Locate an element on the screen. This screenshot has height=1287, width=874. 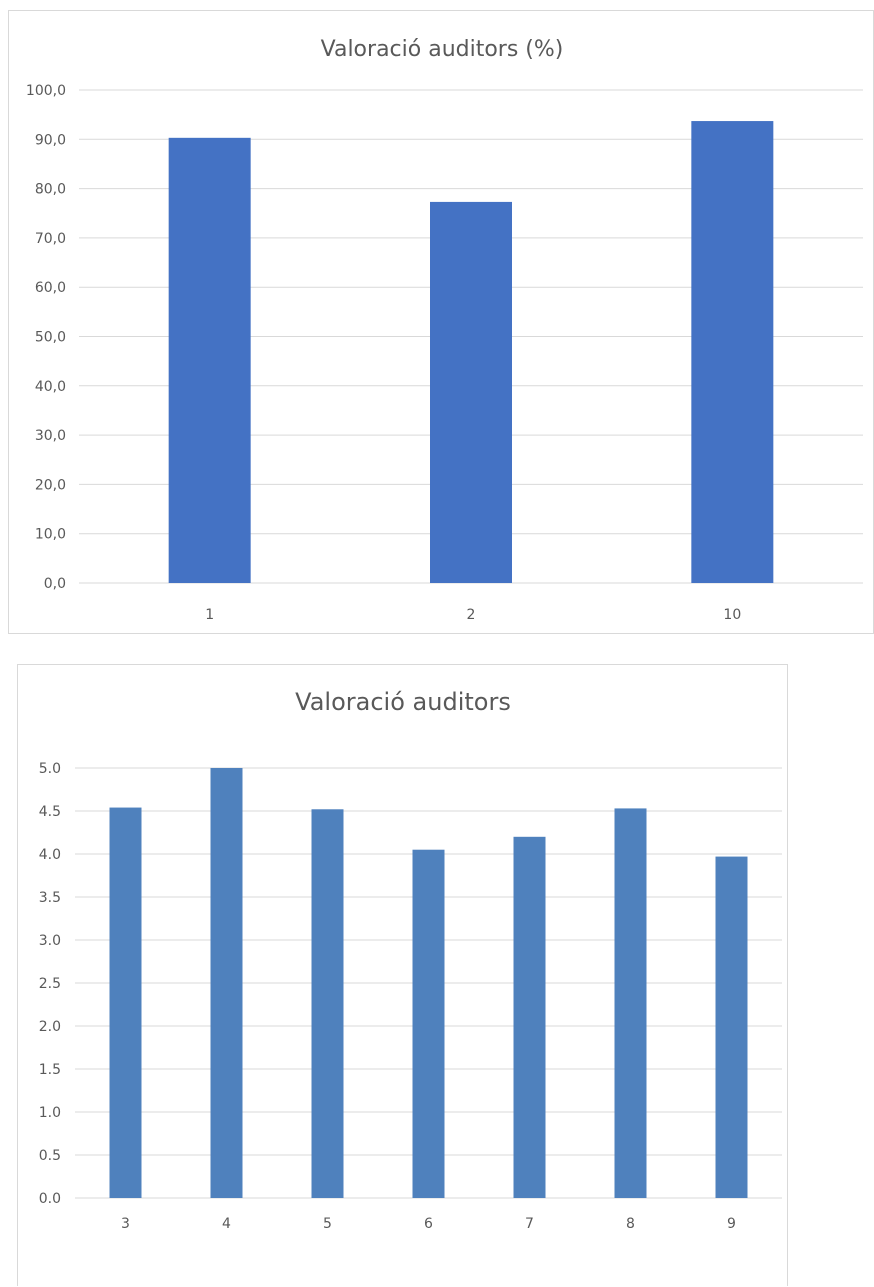
y-tick-label: 2.5 is located at coordinates (50, 984).